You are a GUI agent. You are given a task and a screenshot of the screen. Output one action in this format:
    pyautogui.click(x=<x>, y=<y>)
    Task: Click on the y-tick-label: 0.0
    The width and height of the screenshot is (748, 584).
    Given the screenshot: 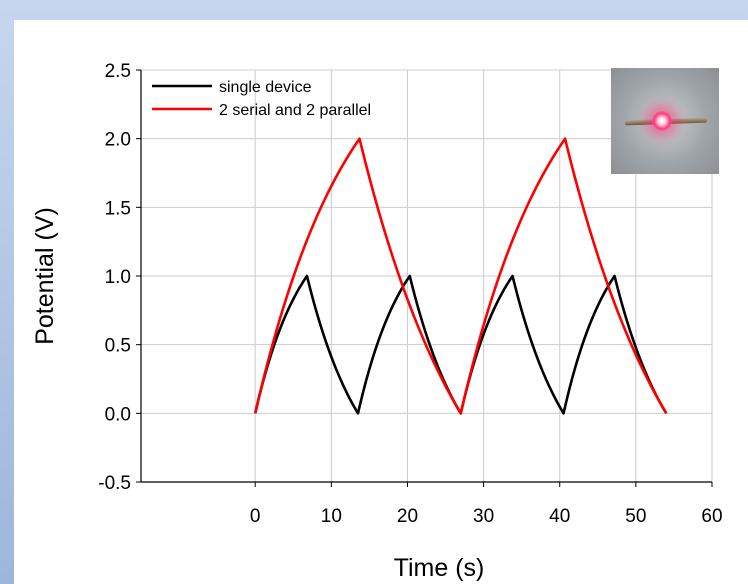 What is the action you would take?
    pyautogui.click(x=118, y=414)
    